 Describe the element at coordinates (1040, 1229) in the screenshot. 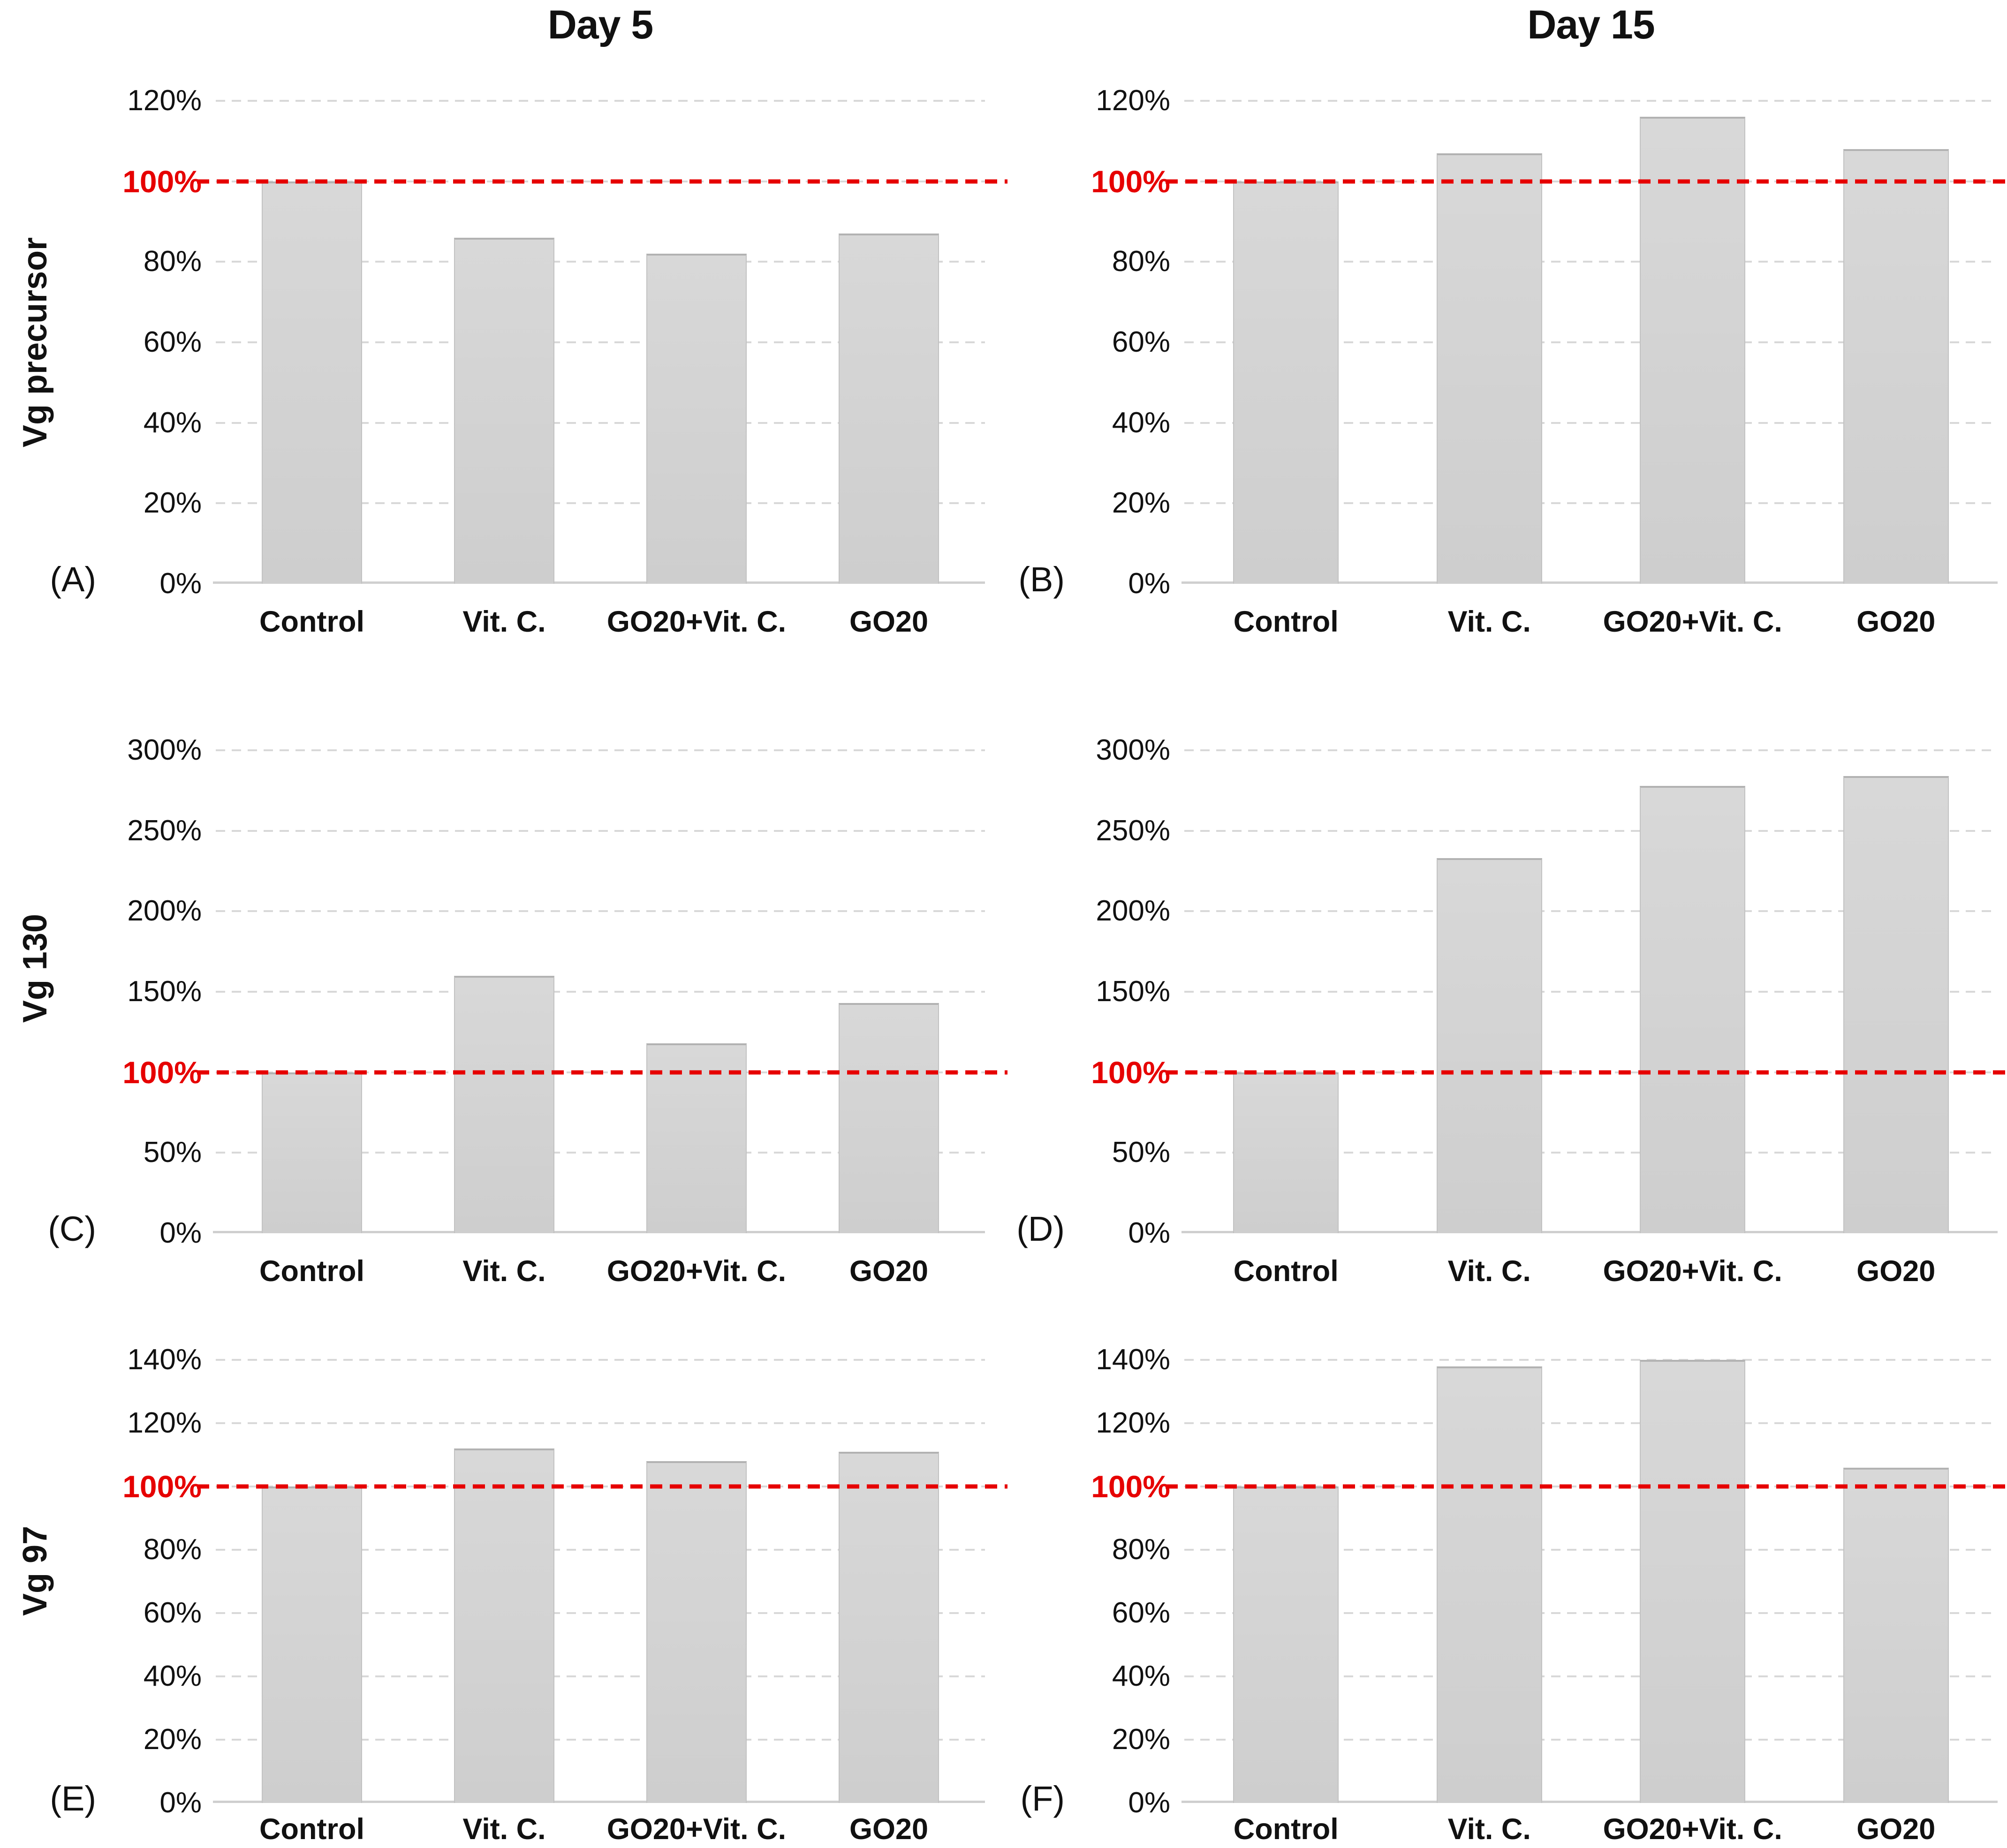

I see `panel-letter: (D)` at that location.